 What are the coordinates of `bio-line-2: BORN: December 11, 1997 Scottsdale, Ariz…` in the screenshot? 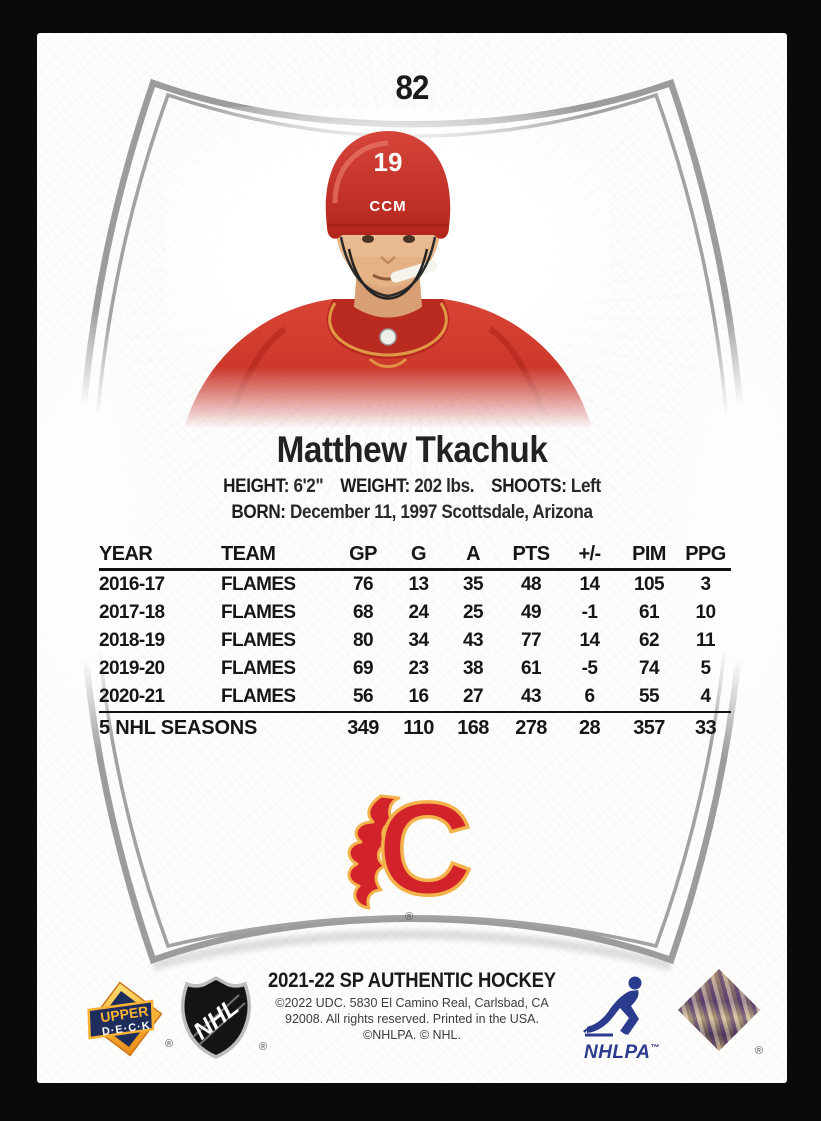 It's located at (412, 513).